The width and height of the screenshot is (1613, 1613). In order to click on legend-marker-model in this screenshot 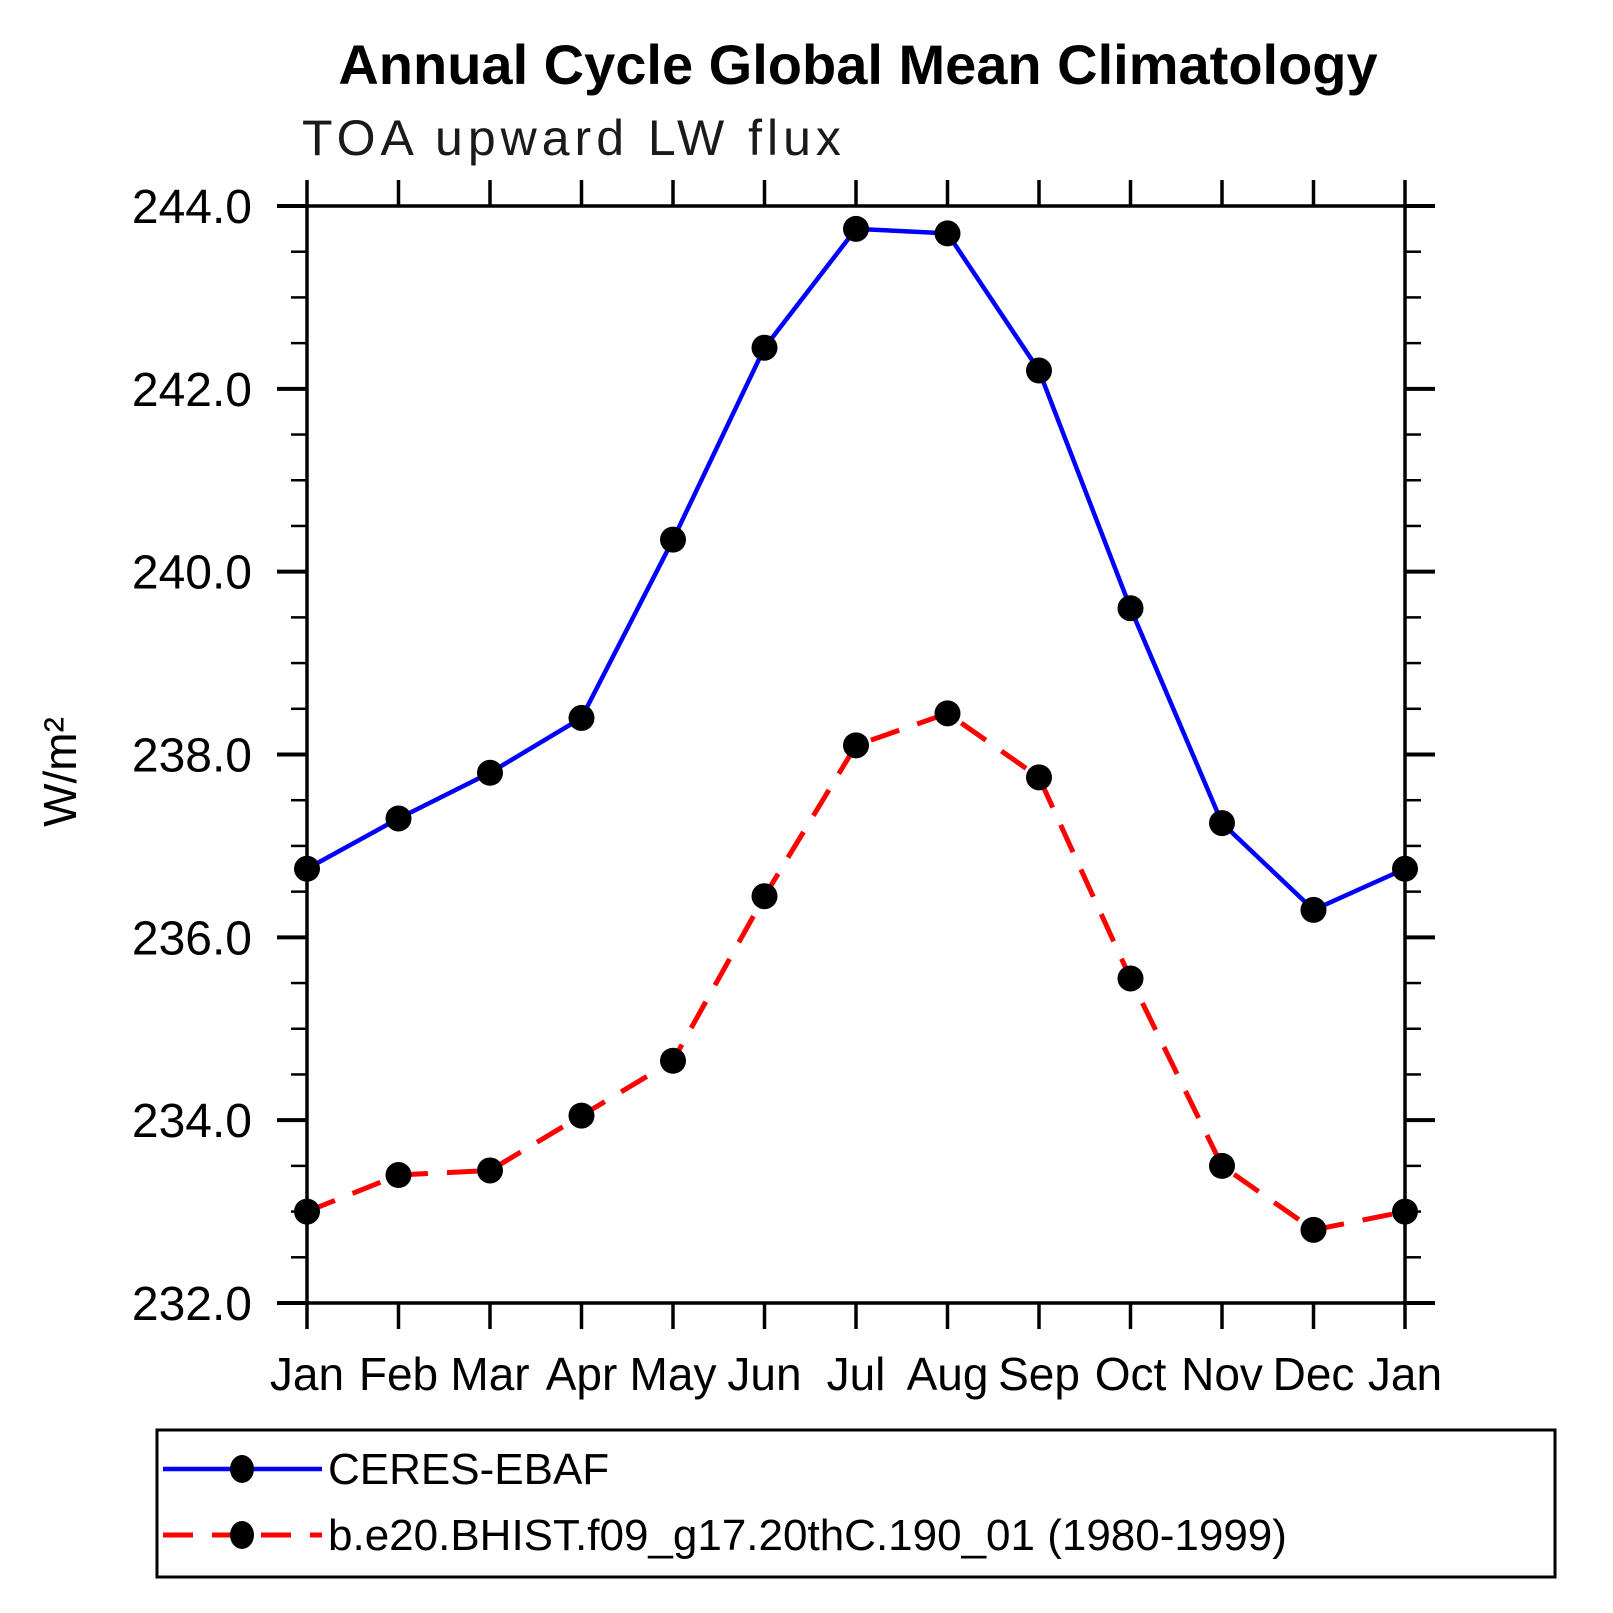, I will do `click(242, 1535)`.